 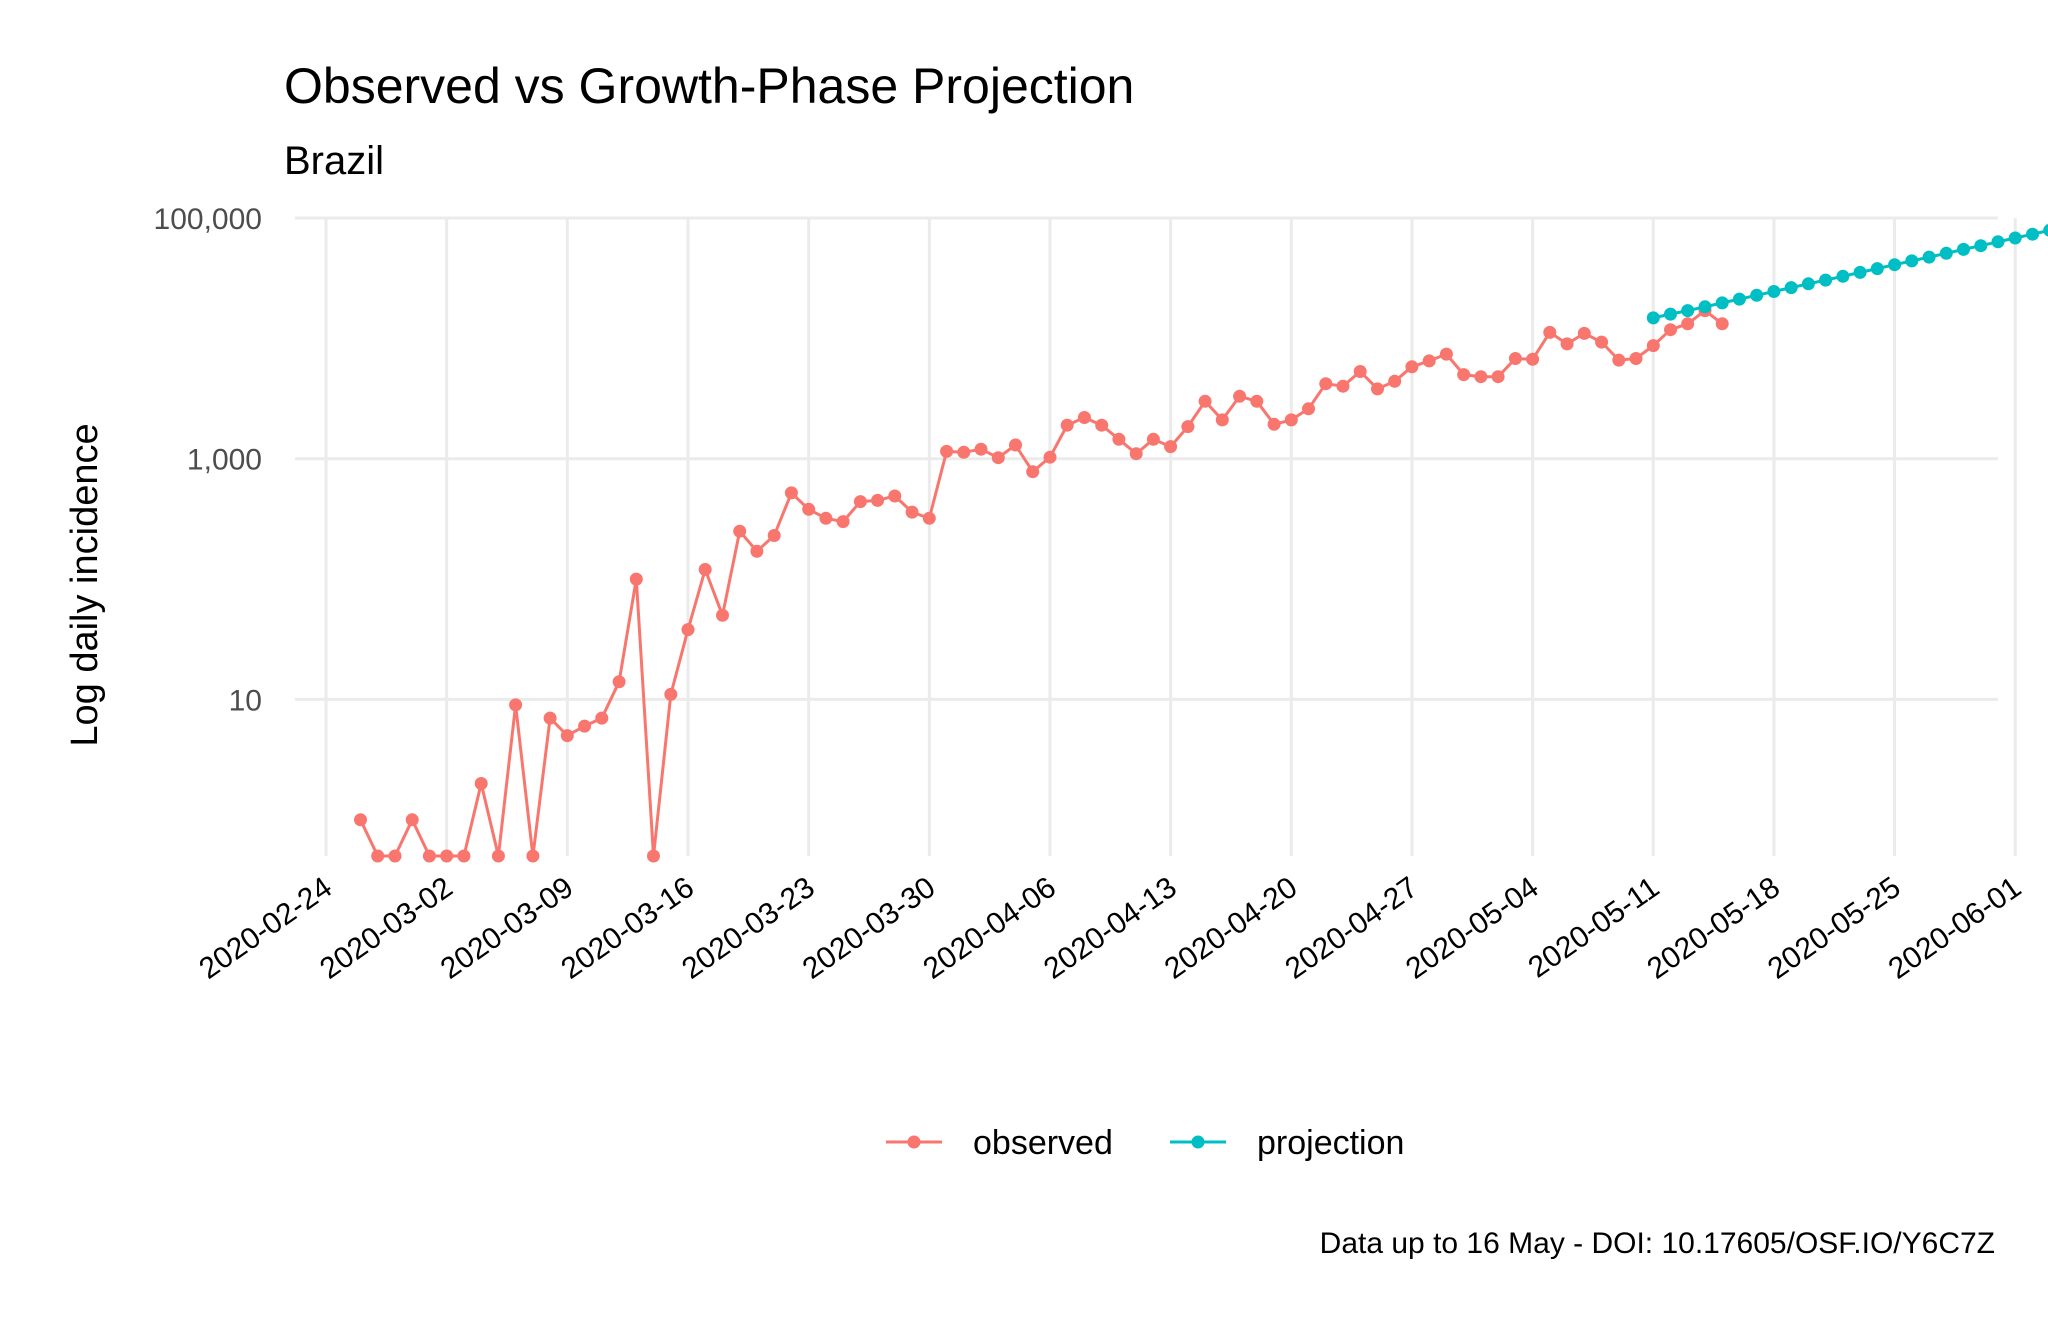 What do you see at coordinates (1043, 1143) in the screenshot?
I see `legend-label-observed: observed` at bounding box center [1043, 1143].